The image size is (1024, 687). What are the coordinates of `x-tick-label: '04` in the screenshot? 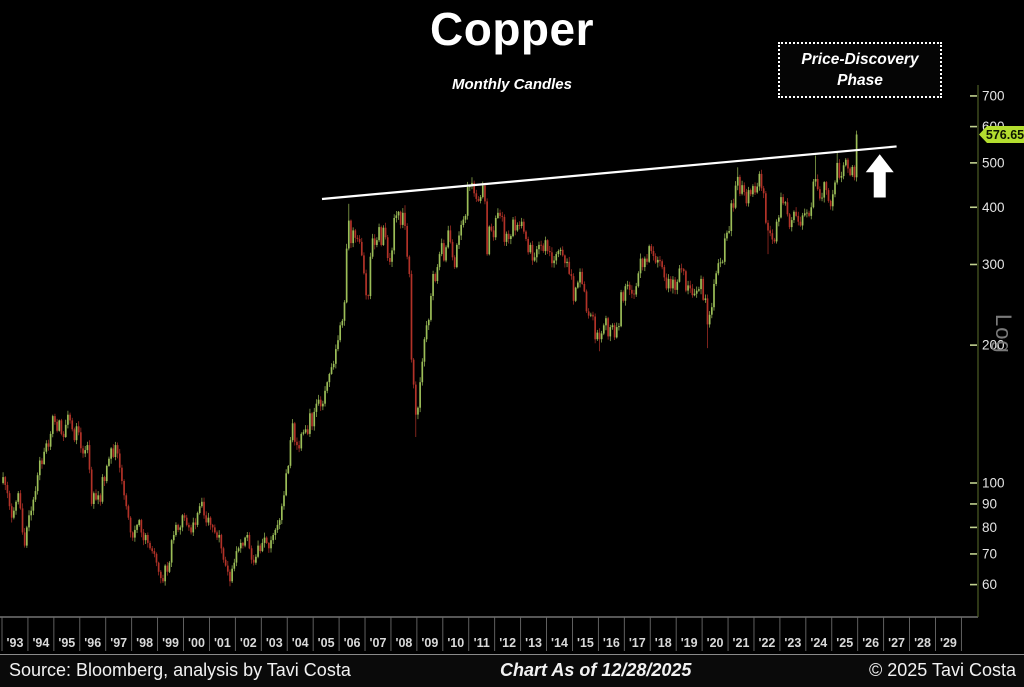 It's located at (300, 643).